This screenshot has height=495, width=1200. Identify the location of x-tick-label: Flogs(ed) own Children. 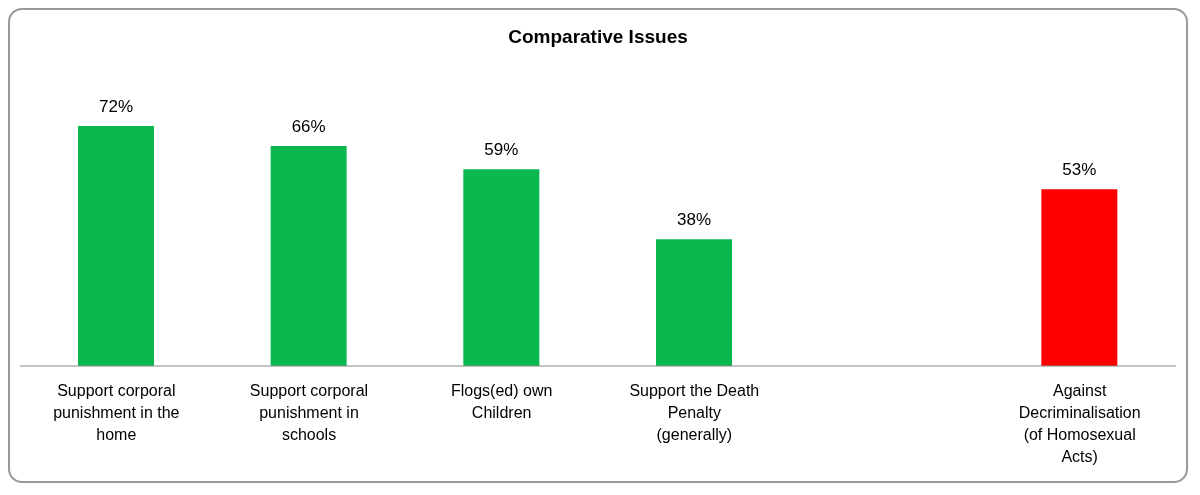
(501, 401).